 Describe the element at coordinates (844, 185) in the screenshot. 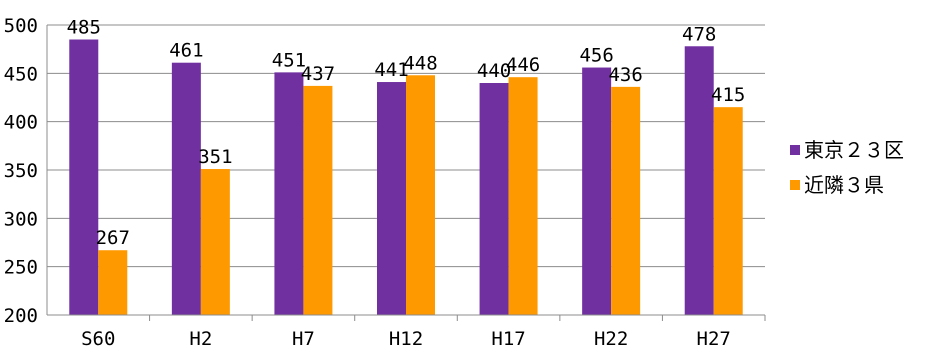

I see `legend-label: 近隣３県` at that location.